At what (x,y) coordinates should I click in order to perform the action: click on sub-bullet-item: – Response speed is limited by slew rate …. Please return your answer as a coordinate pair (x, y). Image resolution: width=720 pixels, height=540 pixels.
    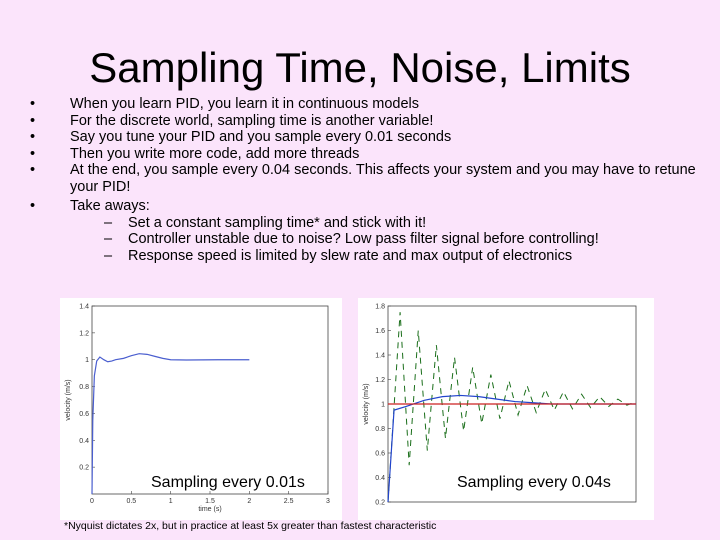
    Looking at the image, I should click on (390, 256).